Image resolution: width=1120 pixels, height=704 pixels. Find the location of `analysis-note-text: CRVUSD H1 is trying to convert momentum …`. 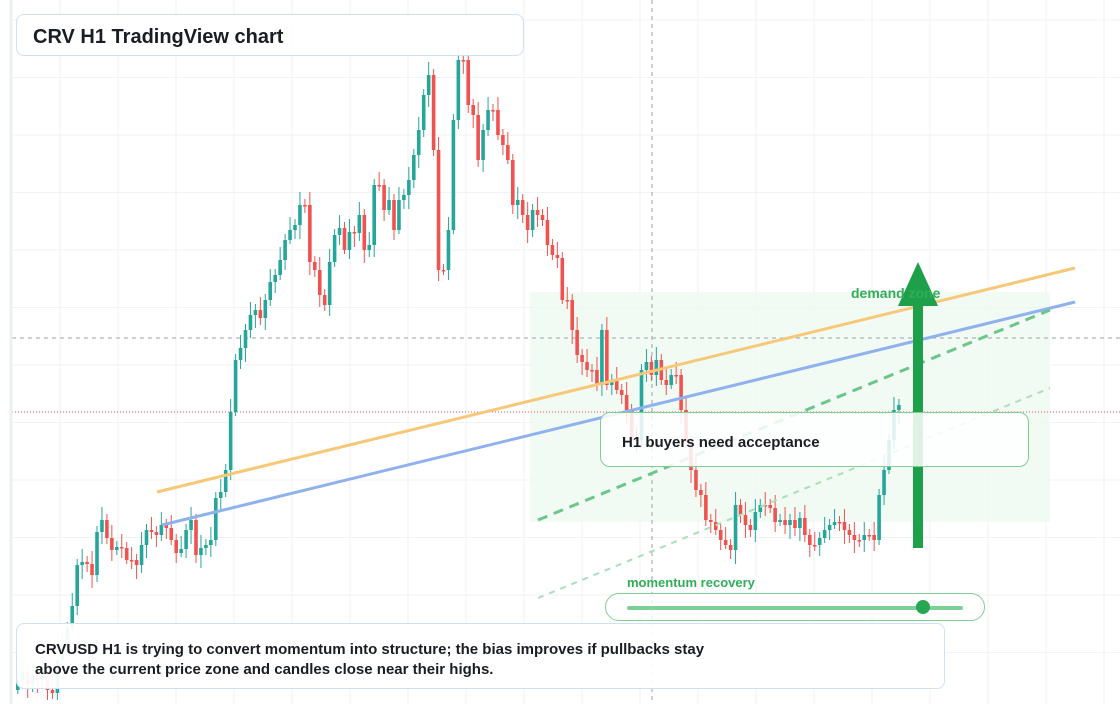

analysis-note-text: CRVUSD H1 is trying to convert momentum … is located at coordinates (370, 659).